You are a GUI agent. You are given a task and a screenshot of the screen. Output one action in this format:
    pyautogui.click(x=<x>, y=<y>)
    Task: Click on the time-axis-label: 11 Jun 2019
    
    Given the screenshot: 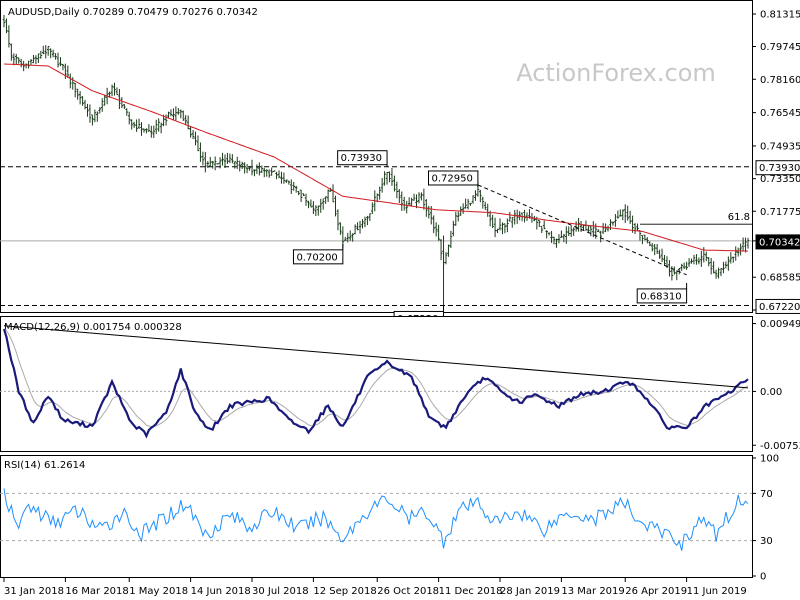 What is the action you would take?
    pyautogui.click(x=717, y=591)
    